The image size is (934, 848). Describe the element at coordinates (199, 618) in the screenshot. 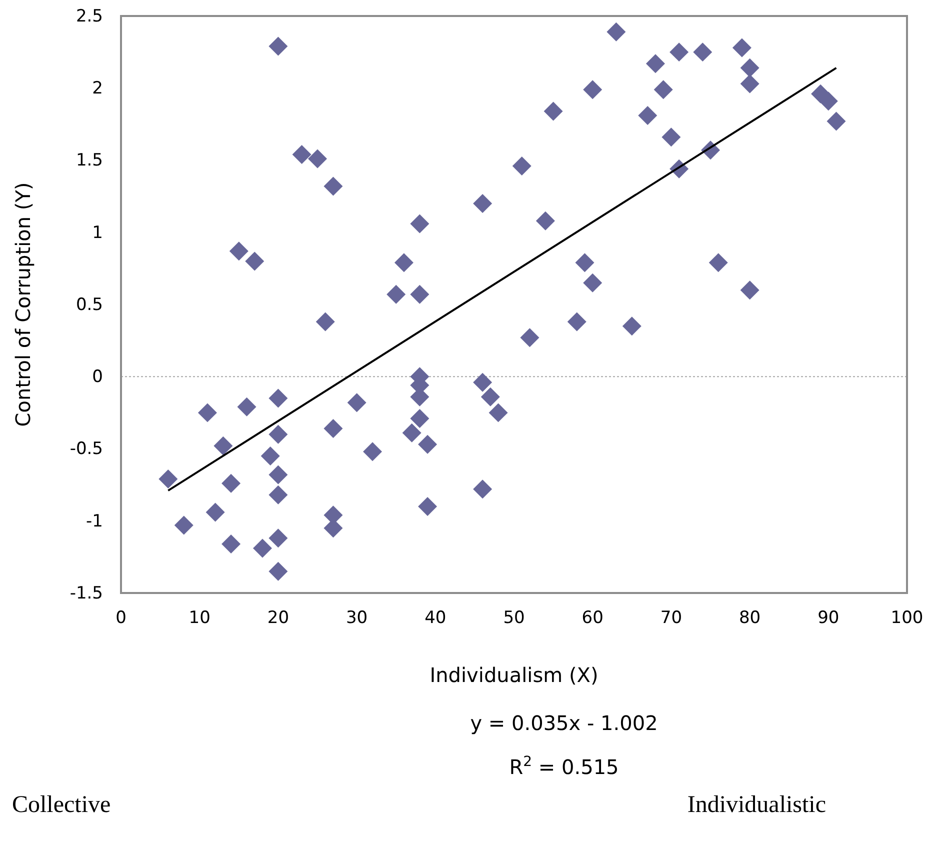

I see `x-tick-label: 10` at that location.